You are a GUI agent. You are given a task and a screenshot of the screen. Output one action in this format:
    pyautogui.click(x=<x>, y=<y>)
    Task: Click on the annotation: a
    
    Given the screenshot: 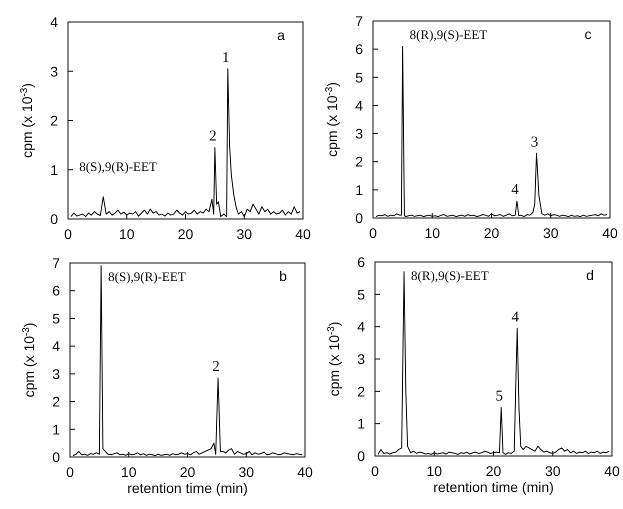 What is the action you would take?
    pyautogui.click(x=281, y=35)
    